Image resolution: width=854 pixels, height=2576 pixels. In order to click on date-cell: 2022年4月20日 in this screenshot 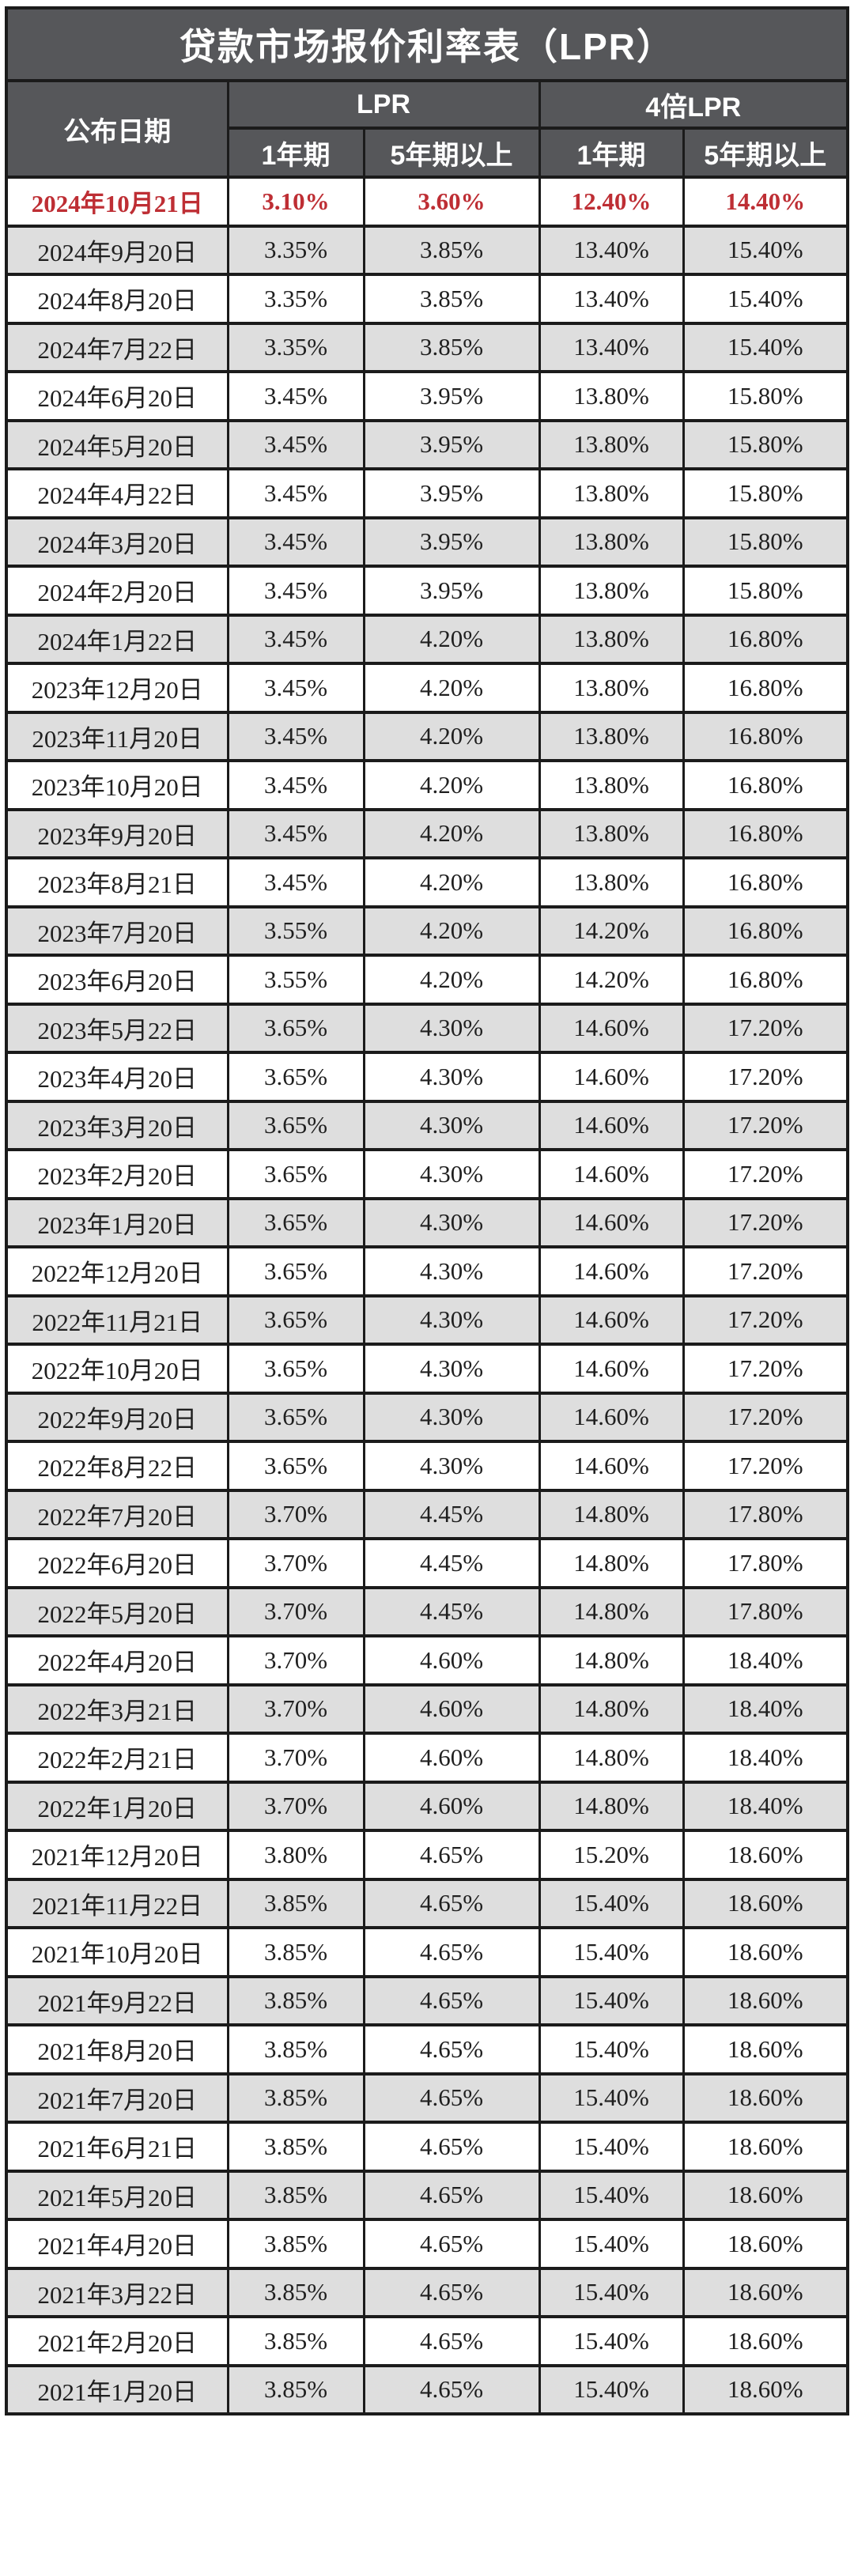, I will do `click(117, 1660)`.